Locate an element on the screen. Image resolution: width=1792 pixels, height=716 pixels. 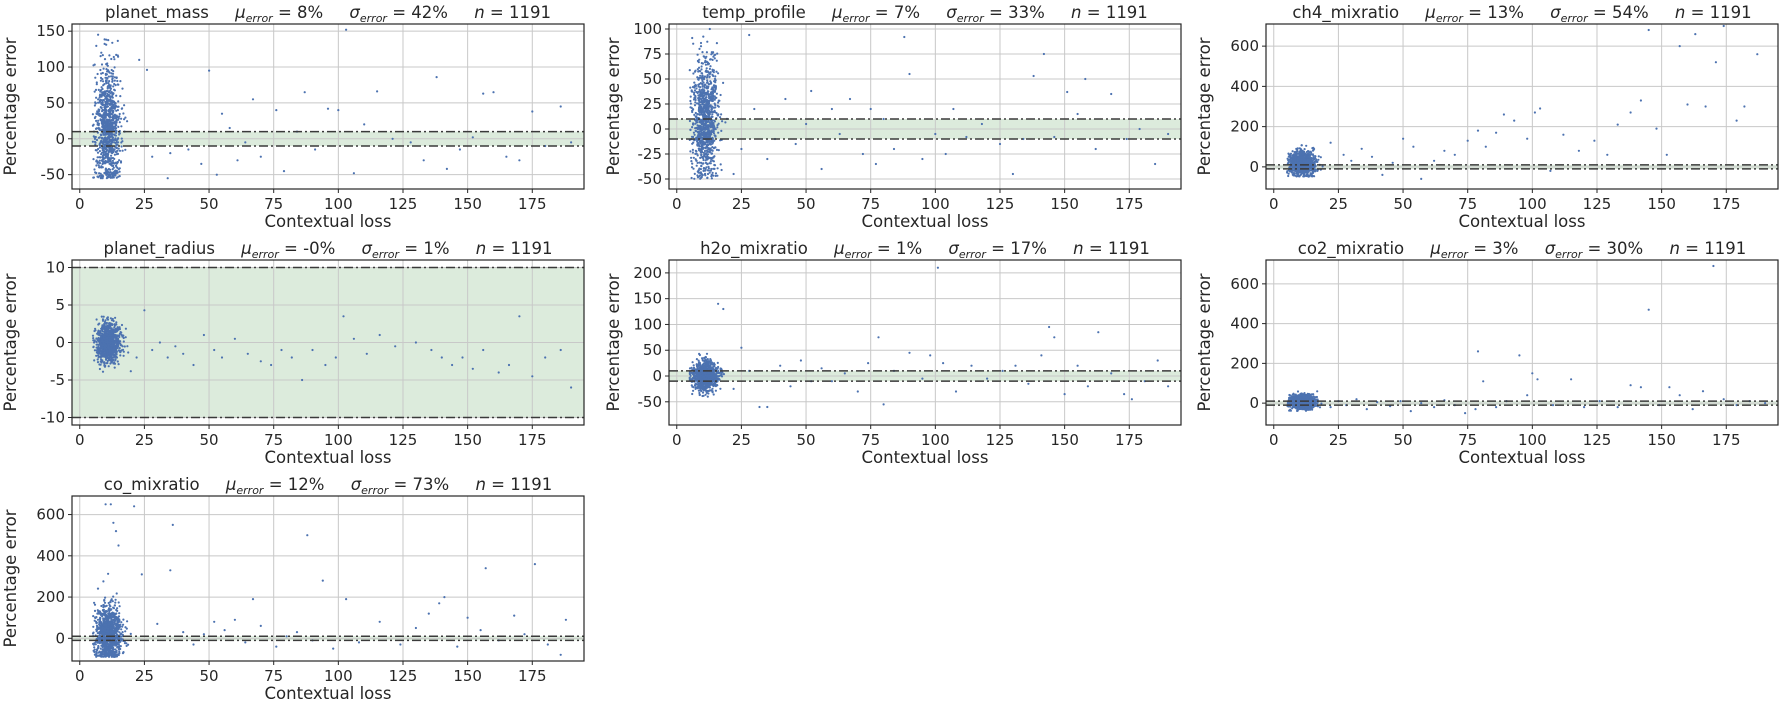
y-tick-label: 200 is located at coordinates (1244, 127).